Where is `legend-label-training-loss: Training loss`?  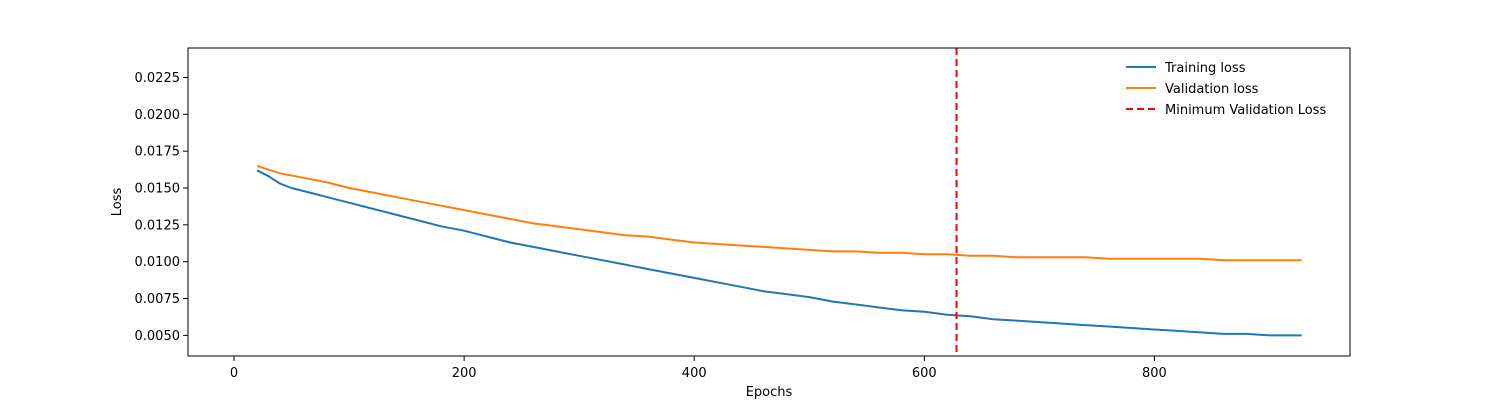 legend-label-training-loss: Training loss is located at coordinates (1205, 68).